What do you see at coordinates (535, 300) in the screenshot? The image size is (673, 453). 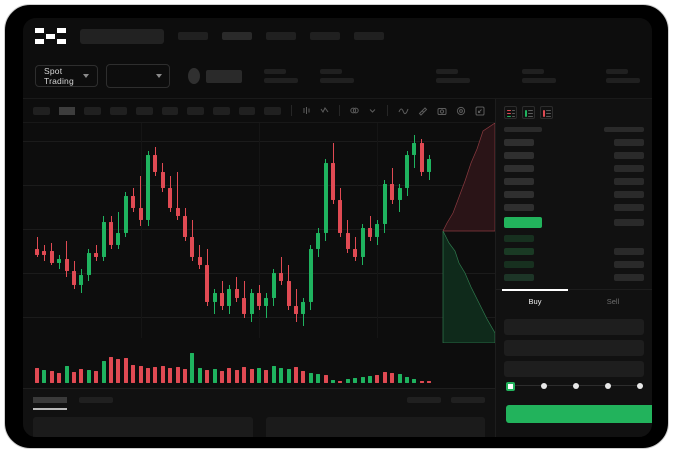 I see `tab-buy: Buy` at bounding box center [535, 300].